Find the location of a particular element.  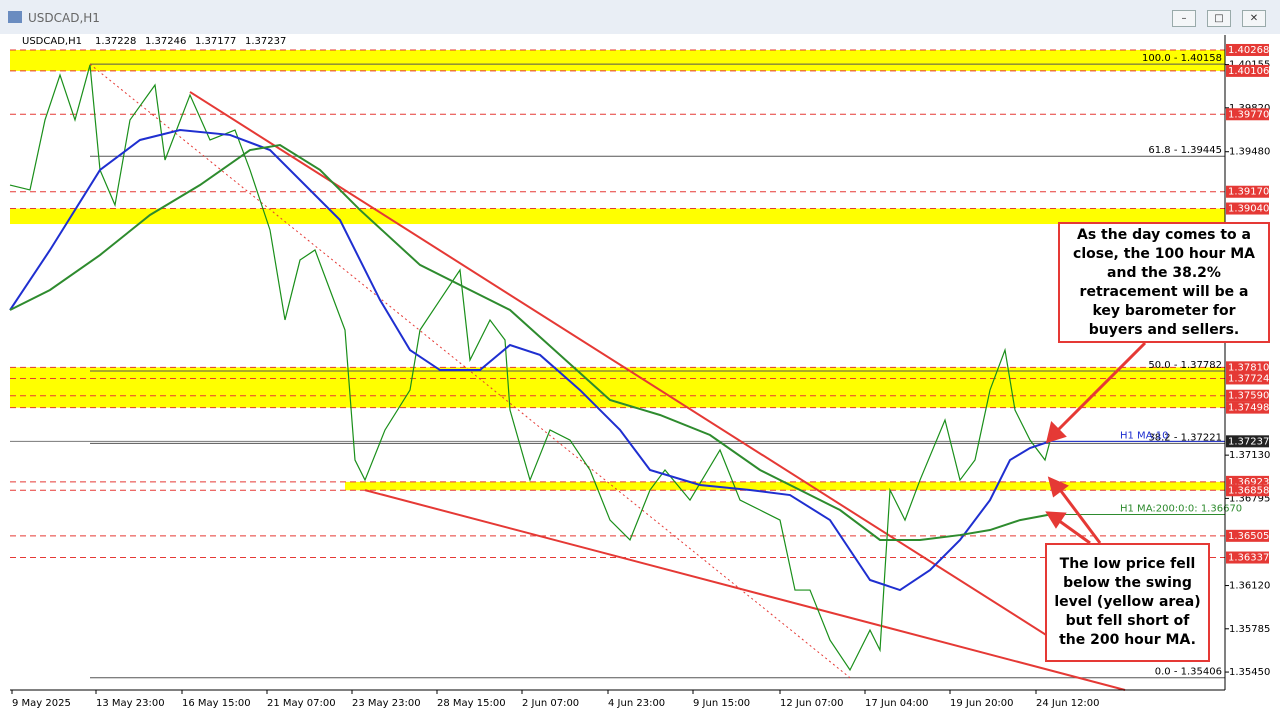

close-button: ✕ is located at coordinates (1254, 18).